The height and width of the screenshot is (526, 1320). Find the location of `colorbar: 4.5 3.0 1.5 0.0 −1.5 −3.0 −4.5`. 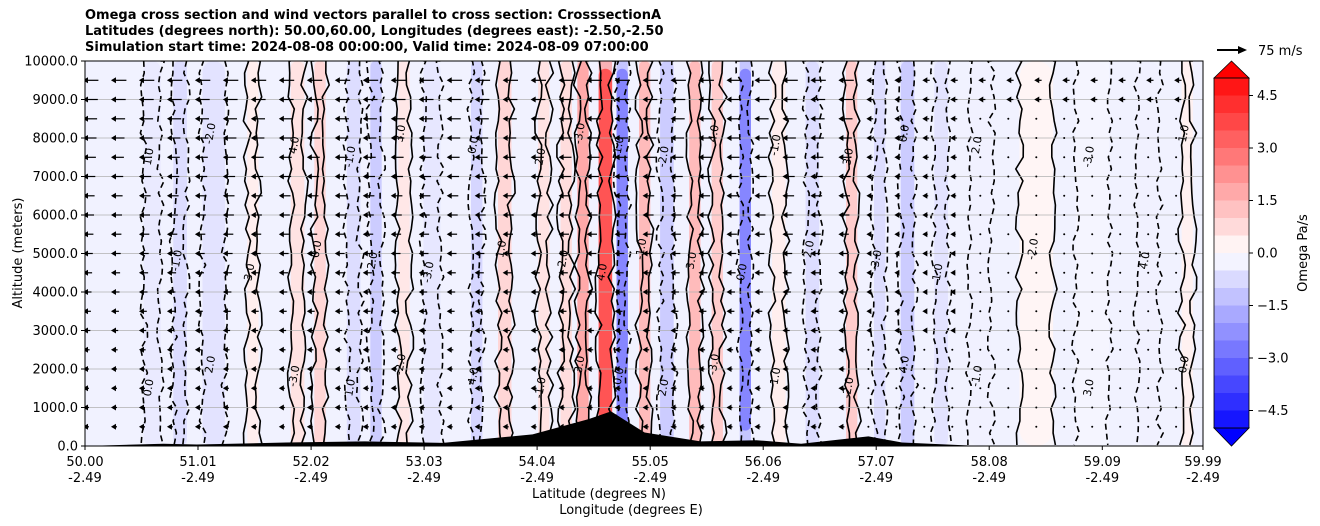

colorbar: 4.5 3.0 1.5 0.0 −1.5 −3.0 −4.5 is located at coordinates (1251, 253).